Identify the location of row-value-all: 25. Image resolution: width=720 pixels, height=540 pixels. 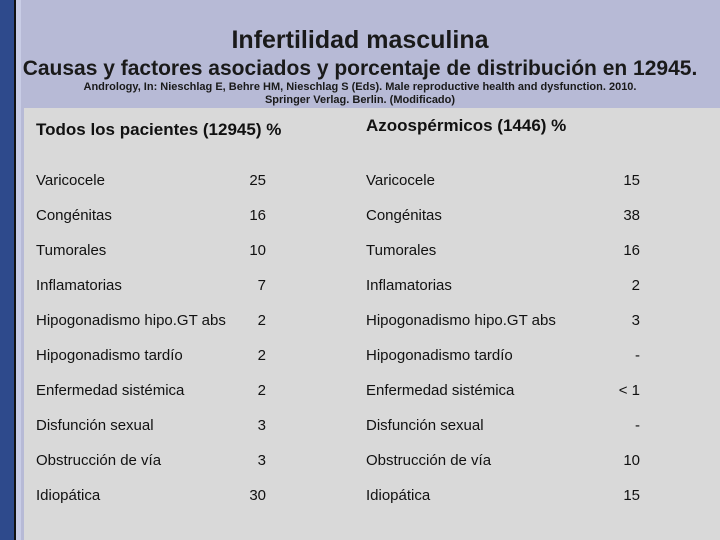
(257, 180).